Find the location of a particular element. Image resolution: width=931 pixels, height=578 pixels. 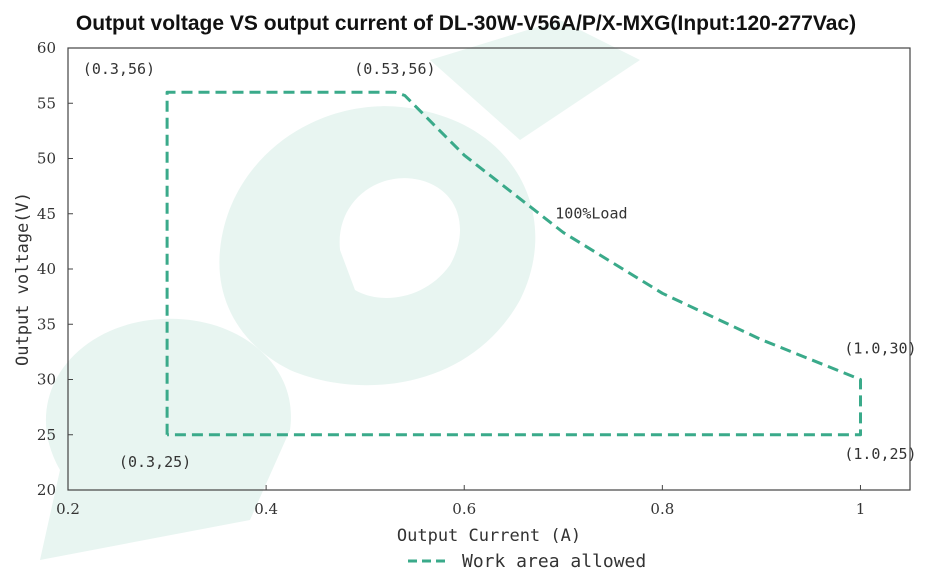

x-tick-label: 0.8 is located at coordinates (662, 509).